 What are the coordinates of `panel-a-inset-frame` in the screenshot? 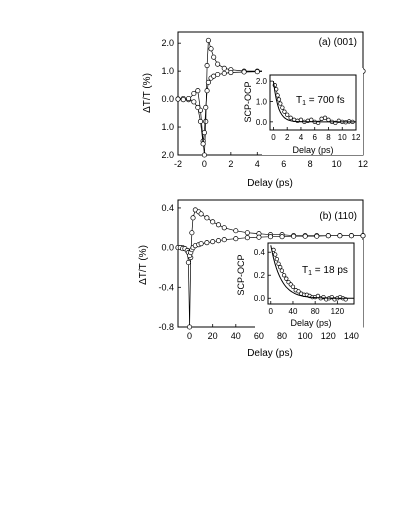 It's located at (313, 102).